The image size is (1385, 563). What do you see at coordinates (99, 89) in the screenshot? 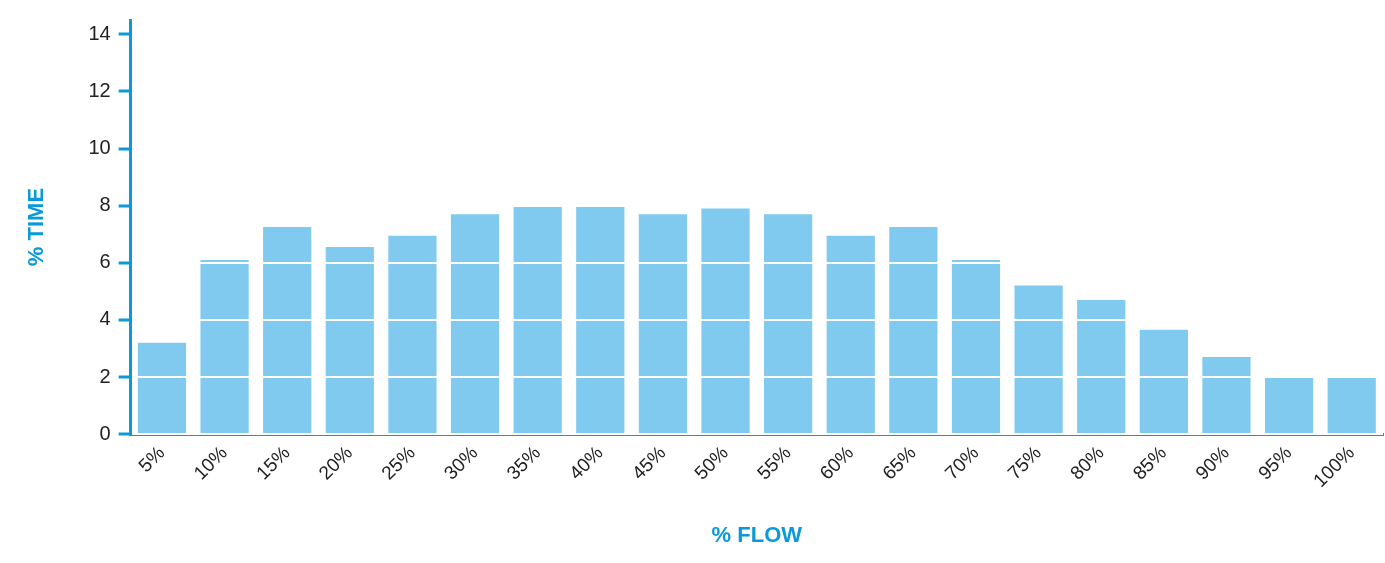
I see `y-tick-label: 12` at bounding box center [99, 89].